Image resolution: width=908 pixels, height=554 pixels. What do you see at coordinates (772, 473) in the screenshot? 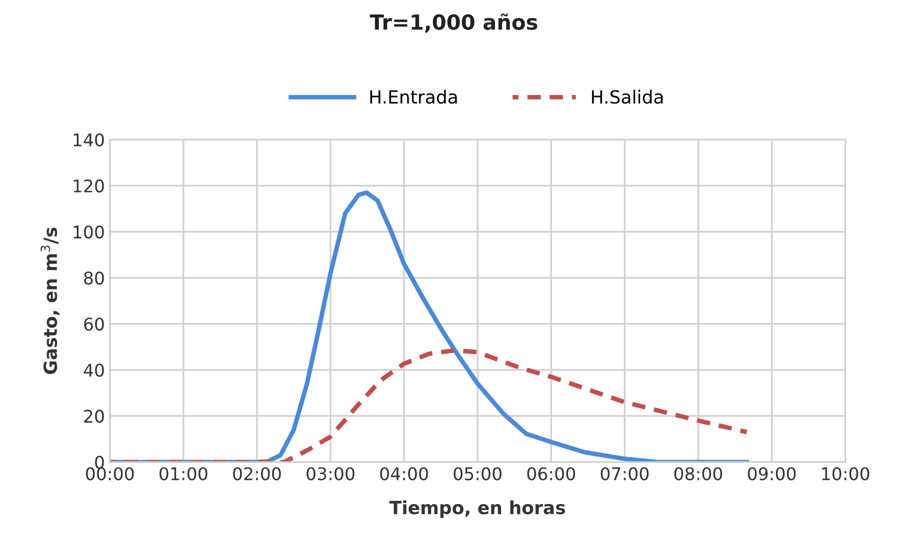
I see `x-tick-label: 09:00` at bounding box center [772, 473].